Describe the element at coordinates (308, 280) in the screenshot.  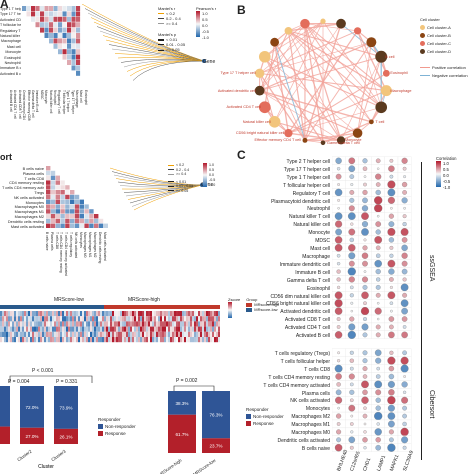
I see `panel-c-row-label: Gamma delta T cell` at that location.